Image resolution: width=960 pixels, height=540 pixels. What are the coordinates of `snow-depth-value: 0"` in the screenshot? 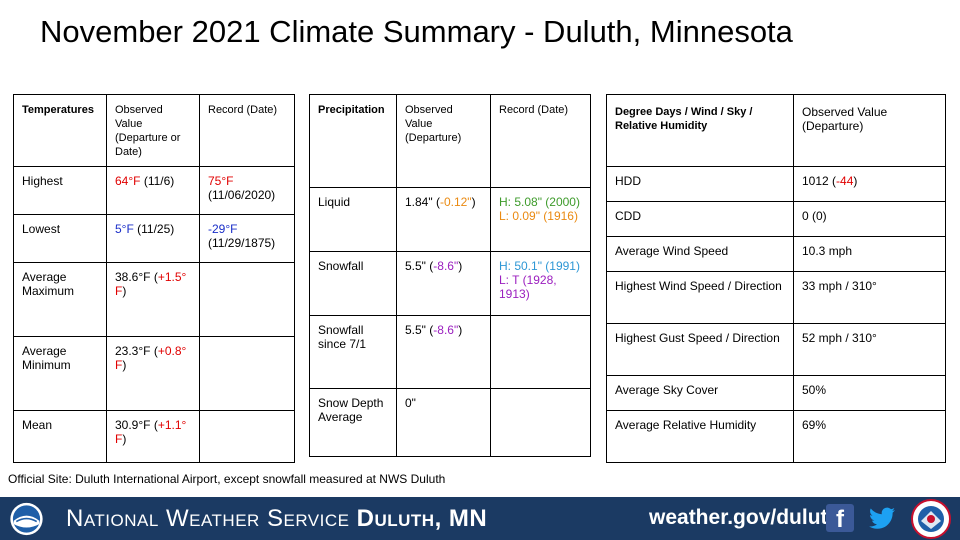 It's located at (443, 422).